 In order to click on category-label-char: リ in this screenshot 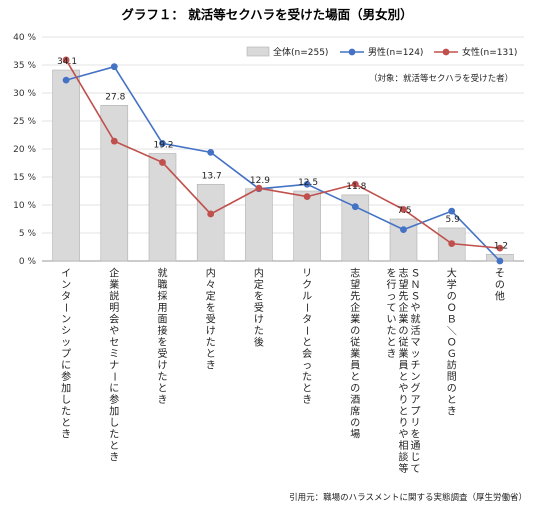, I will do `click(416, 423)`.